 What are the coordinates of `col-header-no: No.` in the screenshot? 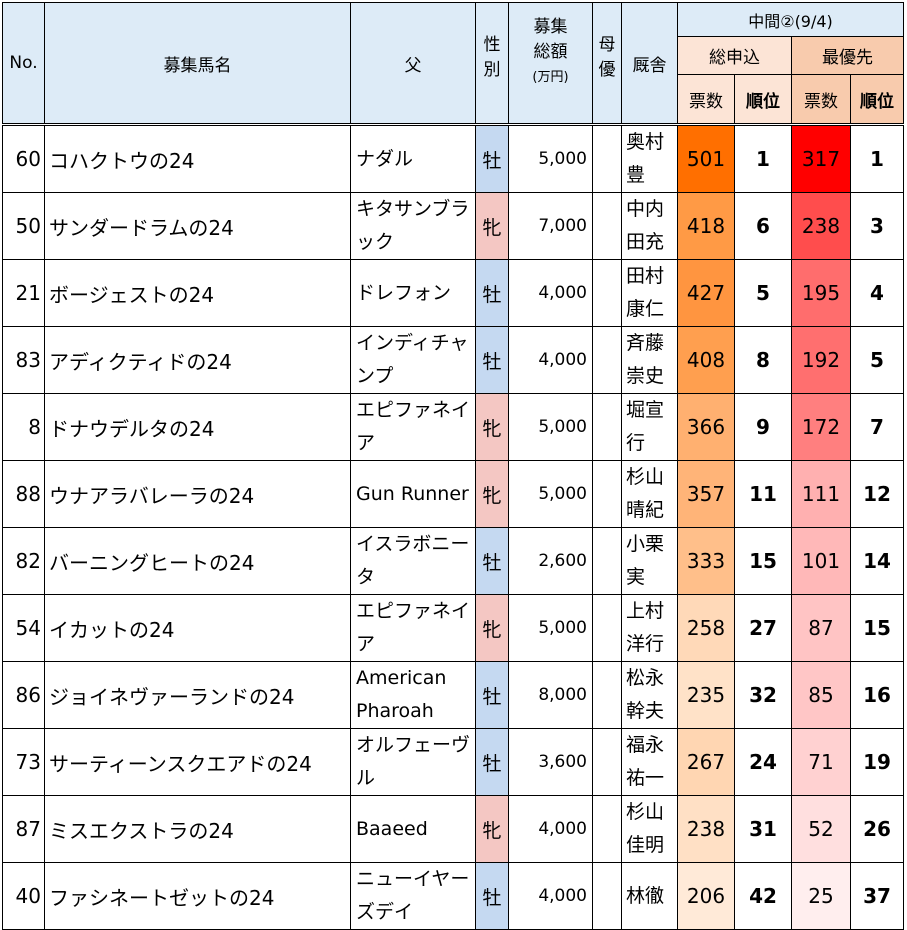 It's located at (23, 63).